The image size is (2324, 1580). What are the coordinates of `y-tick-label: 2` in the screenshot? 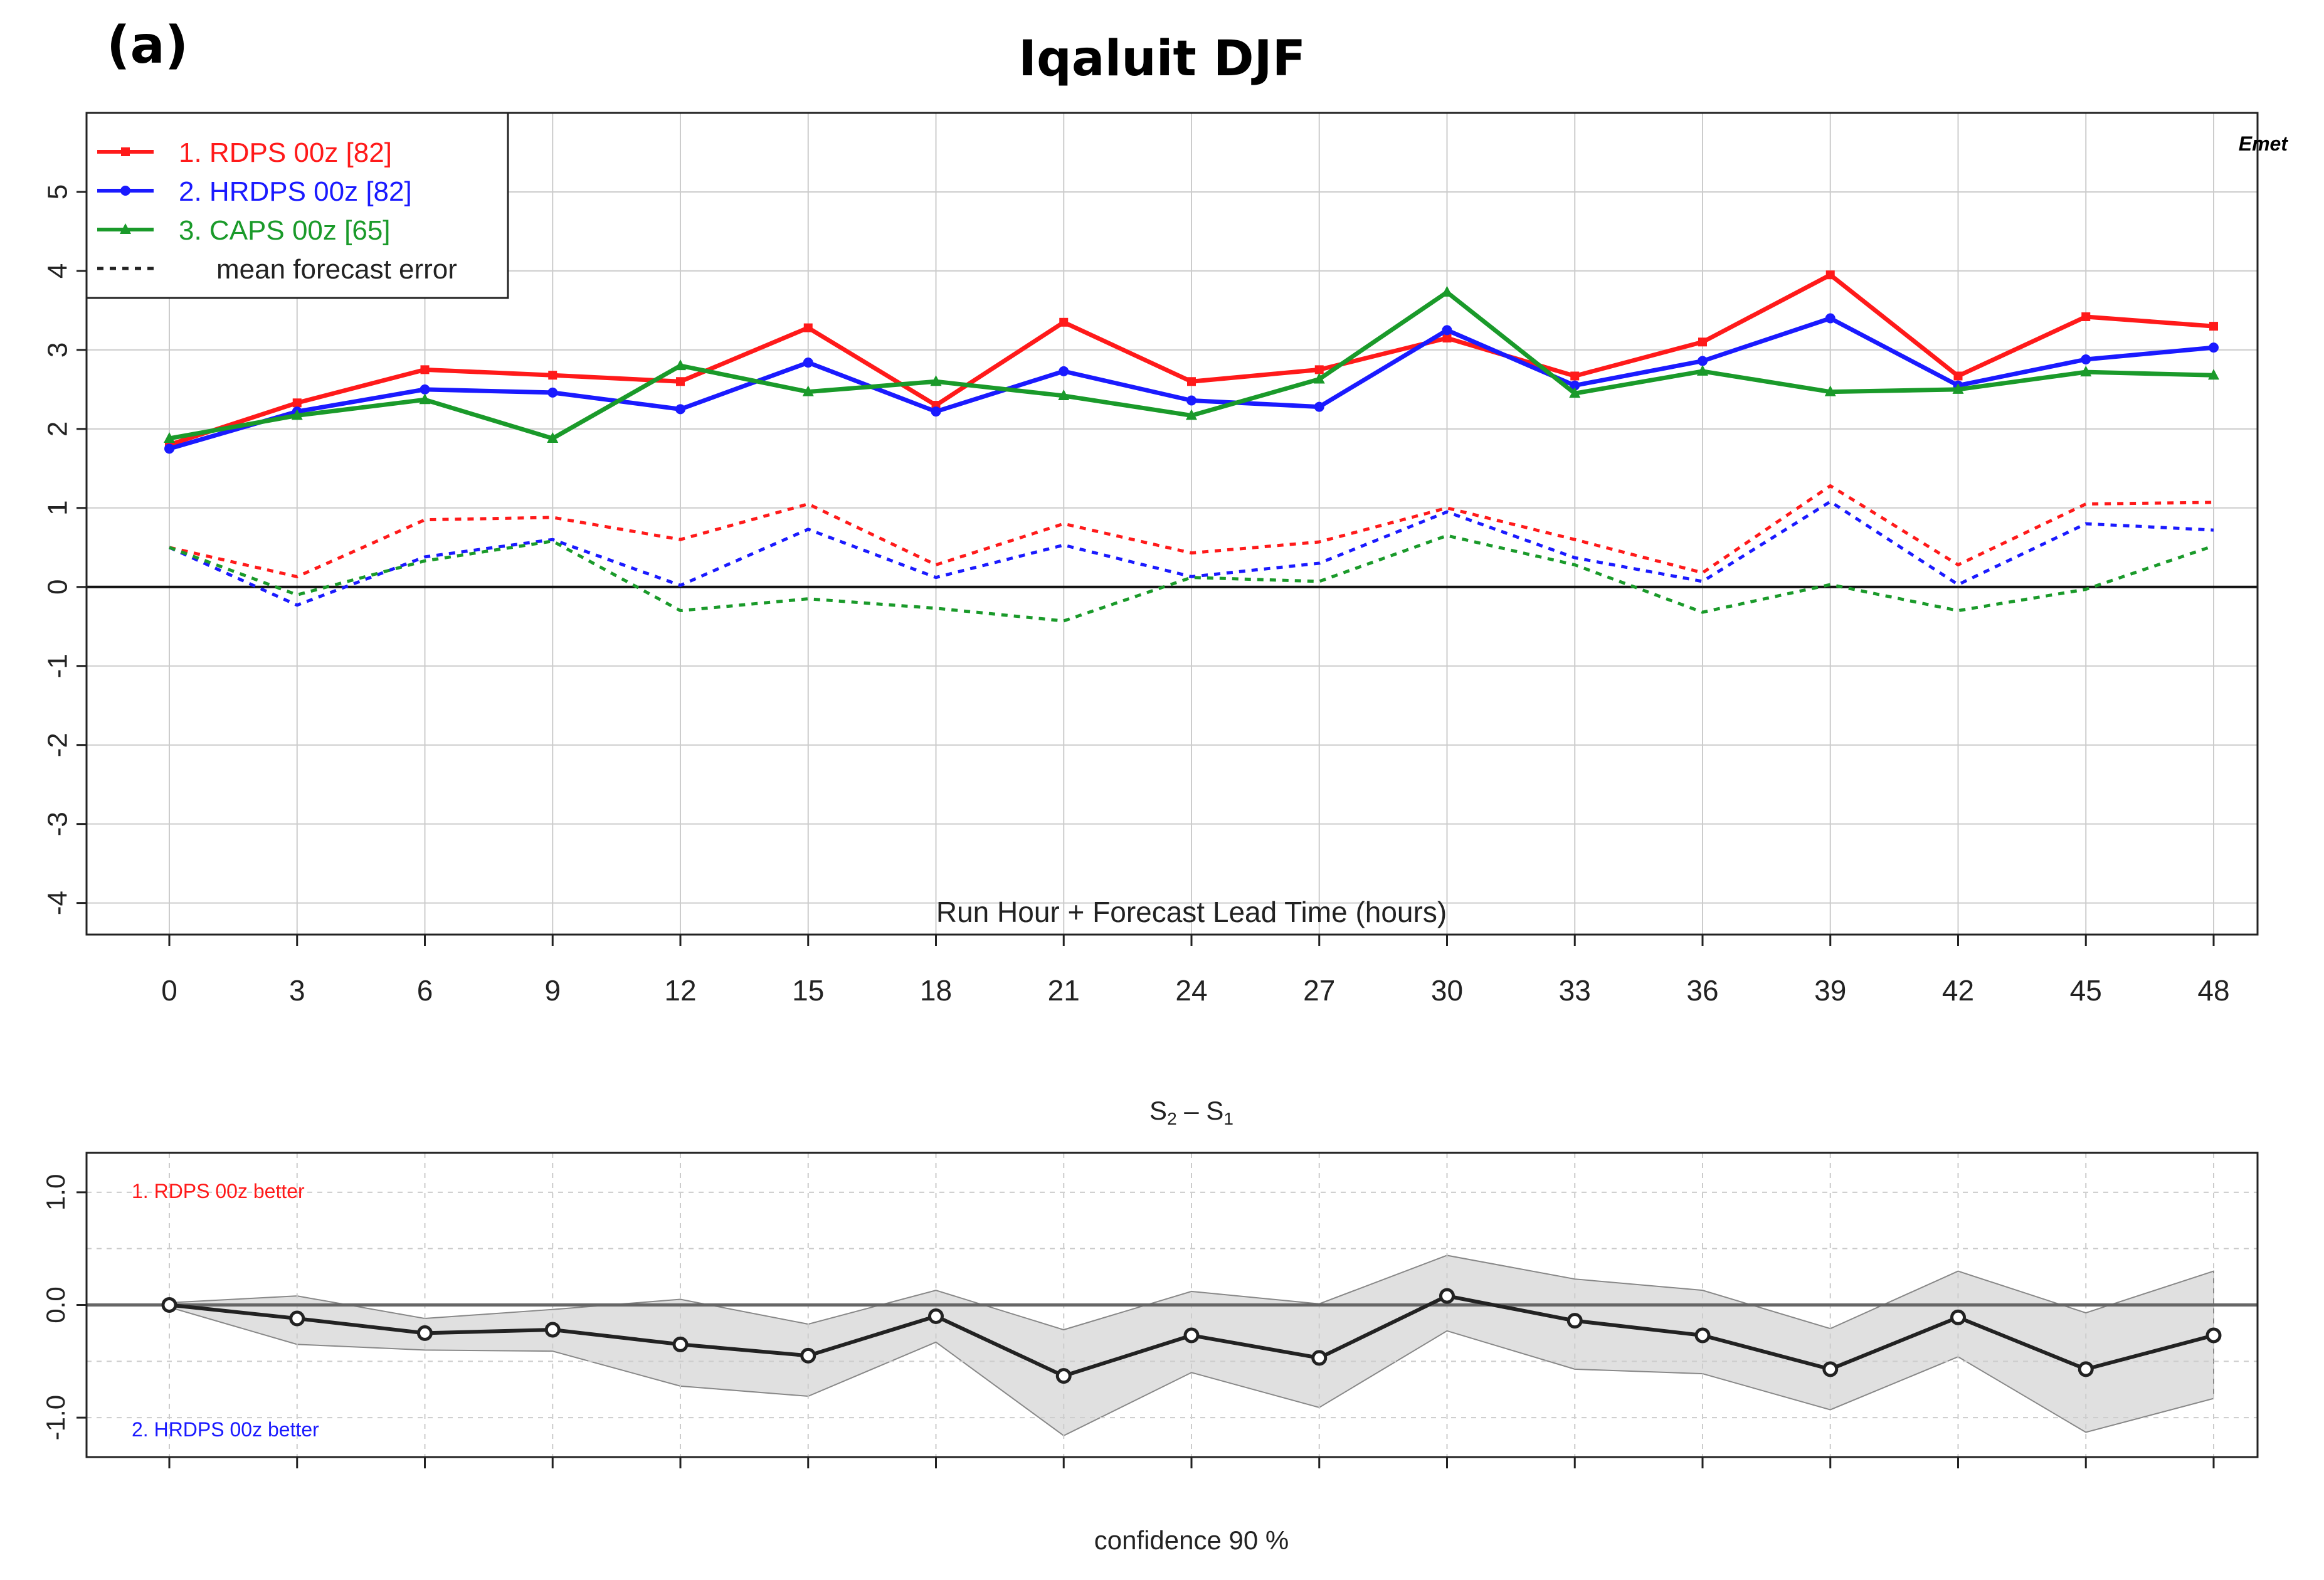 It's located at (58, 429).